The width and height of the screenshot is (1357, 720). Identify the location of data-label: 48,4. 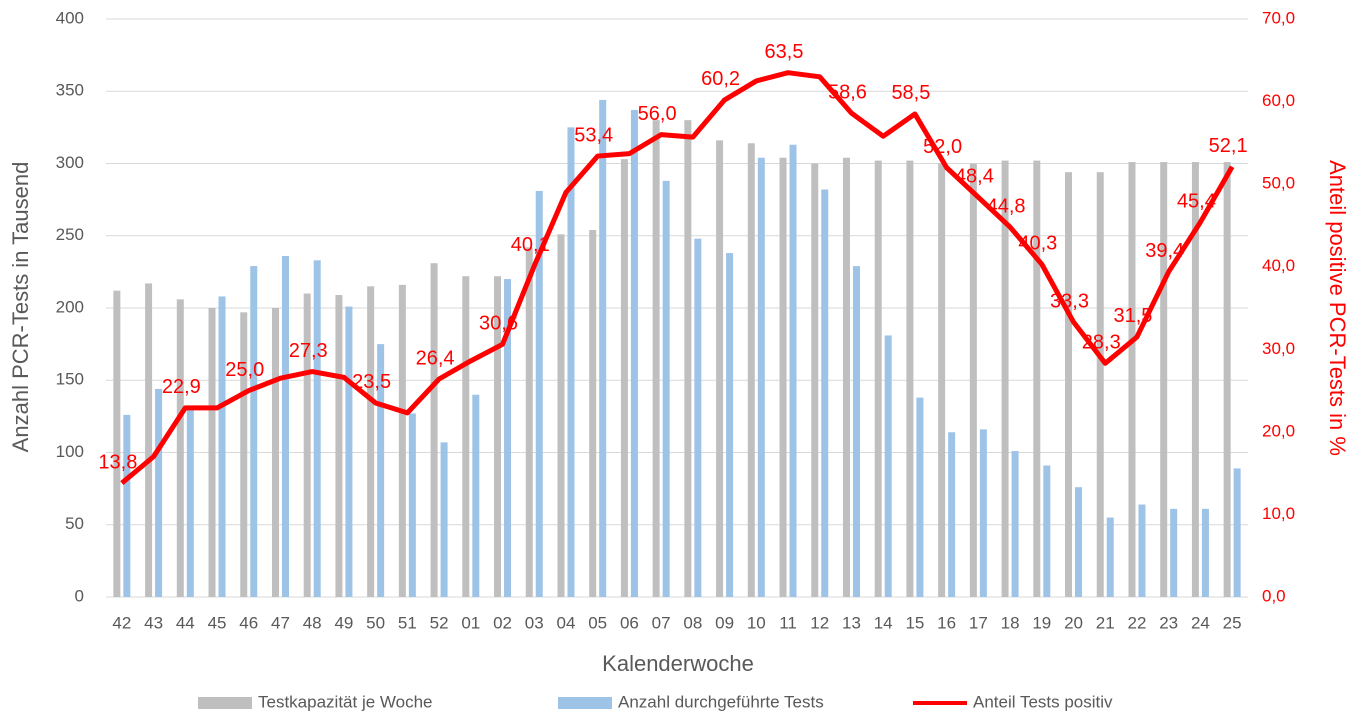
(974, 177).